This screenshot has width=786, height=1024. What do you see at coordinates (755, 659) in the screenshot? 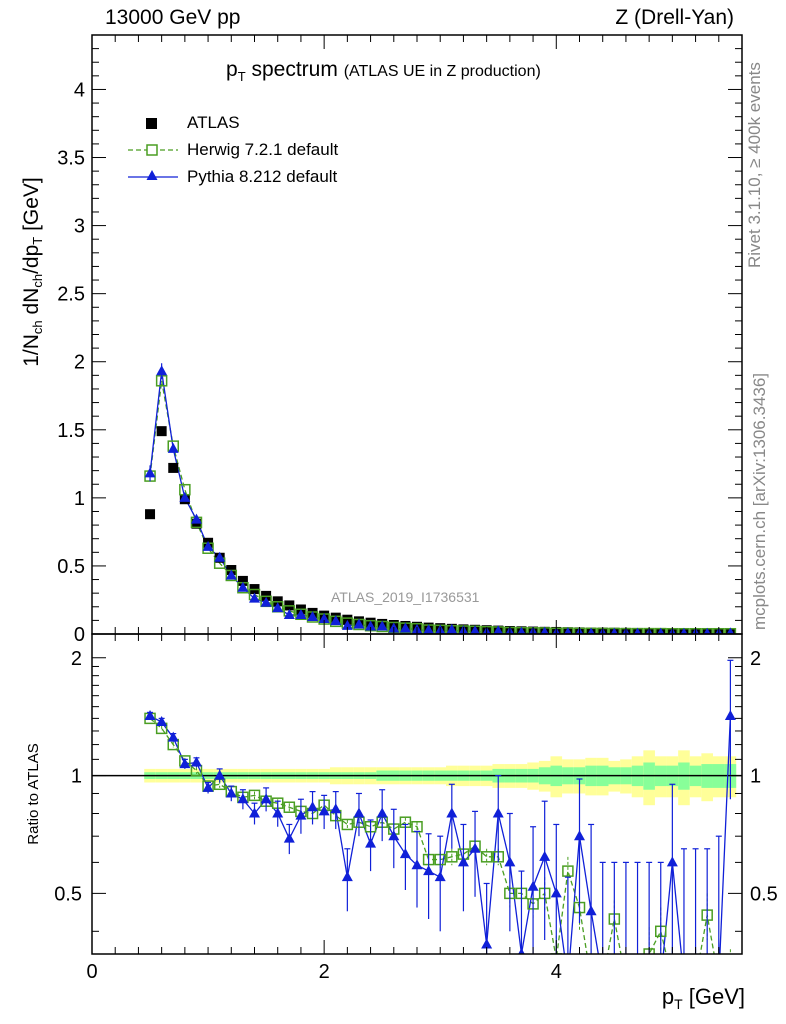
I see `ratio-ytick-label-right: 2` at bounding box center [755, 659].